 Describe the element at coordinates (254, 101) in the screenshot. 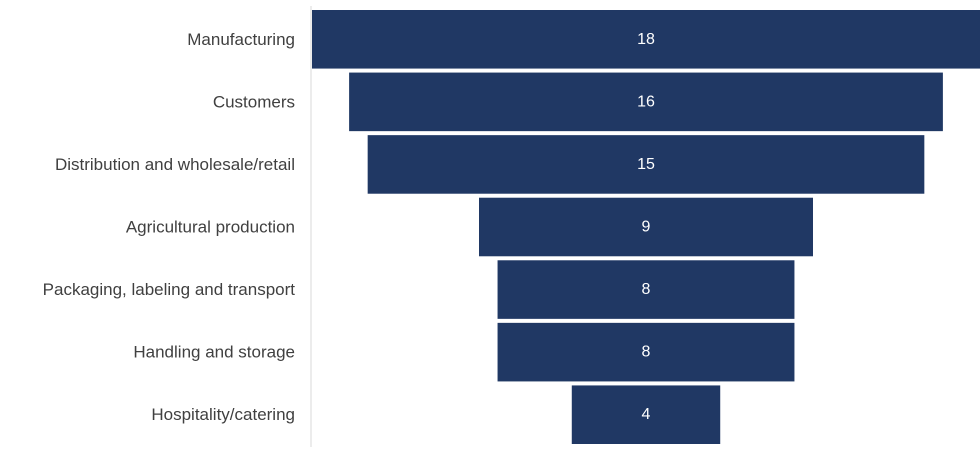

I see `category-label: Customers` at that location.